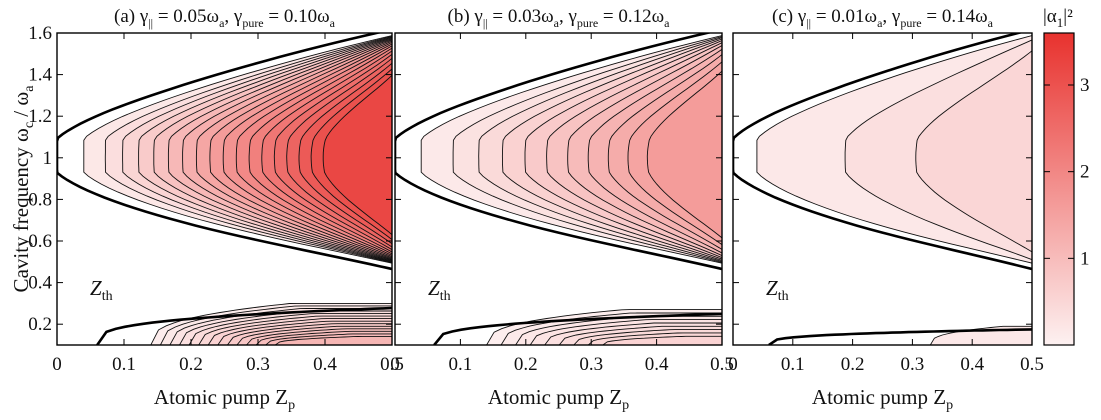 The width and height of the screenshot is (1101, 420). Describe the element at coordinates (40, 116) in the screenshot. I see `y-tick-label: 1.2` at that location.